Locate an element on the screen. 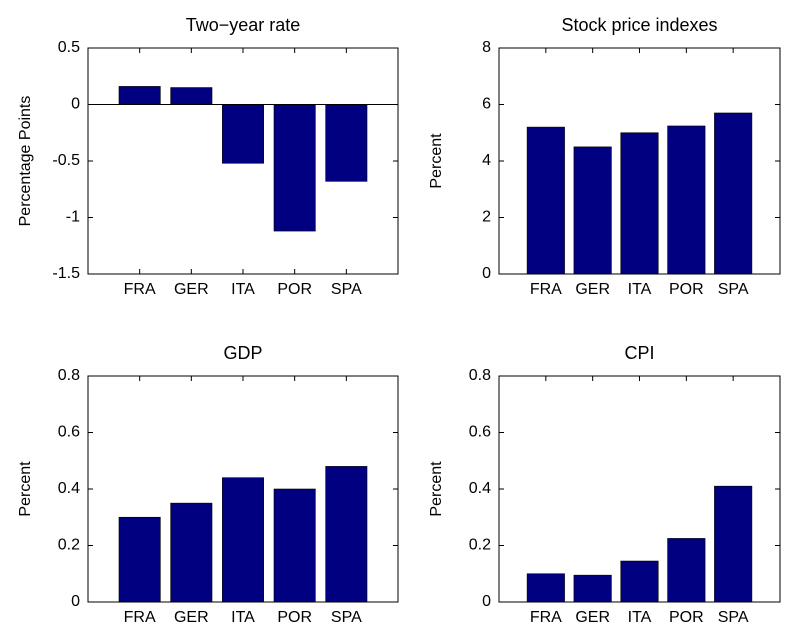 Image resolution: width=795 pixels, height=628 pixels. chart-title: Stock price indexes is located at coordinates (639, 25).